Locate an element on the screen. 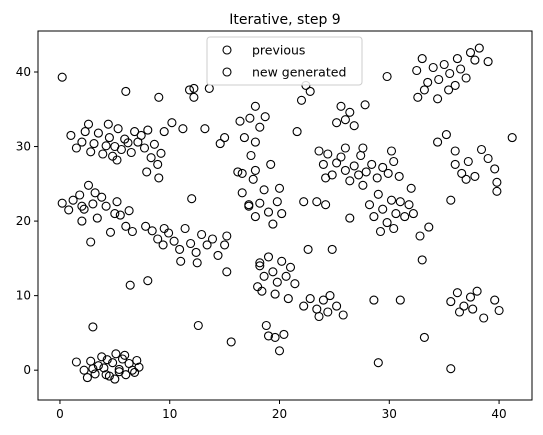  legend-marker-new-generated is located at coordinates (227, 72).